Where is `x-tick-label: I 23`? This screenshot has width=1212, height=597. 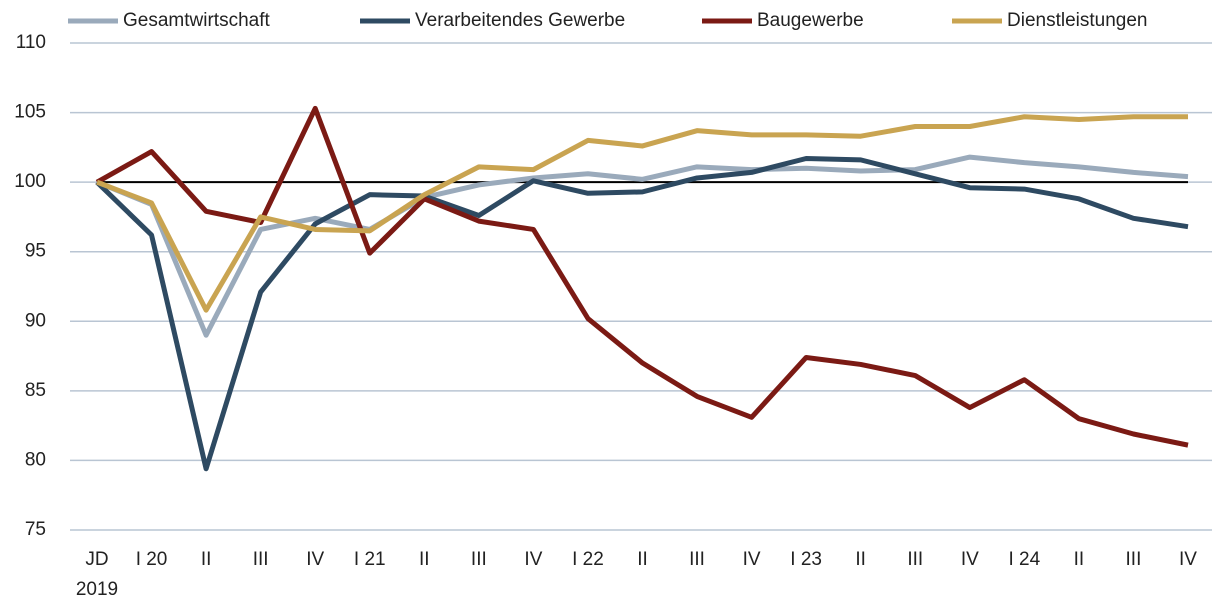 x-tick-label: I 23 is located at coordinates (806, 559).